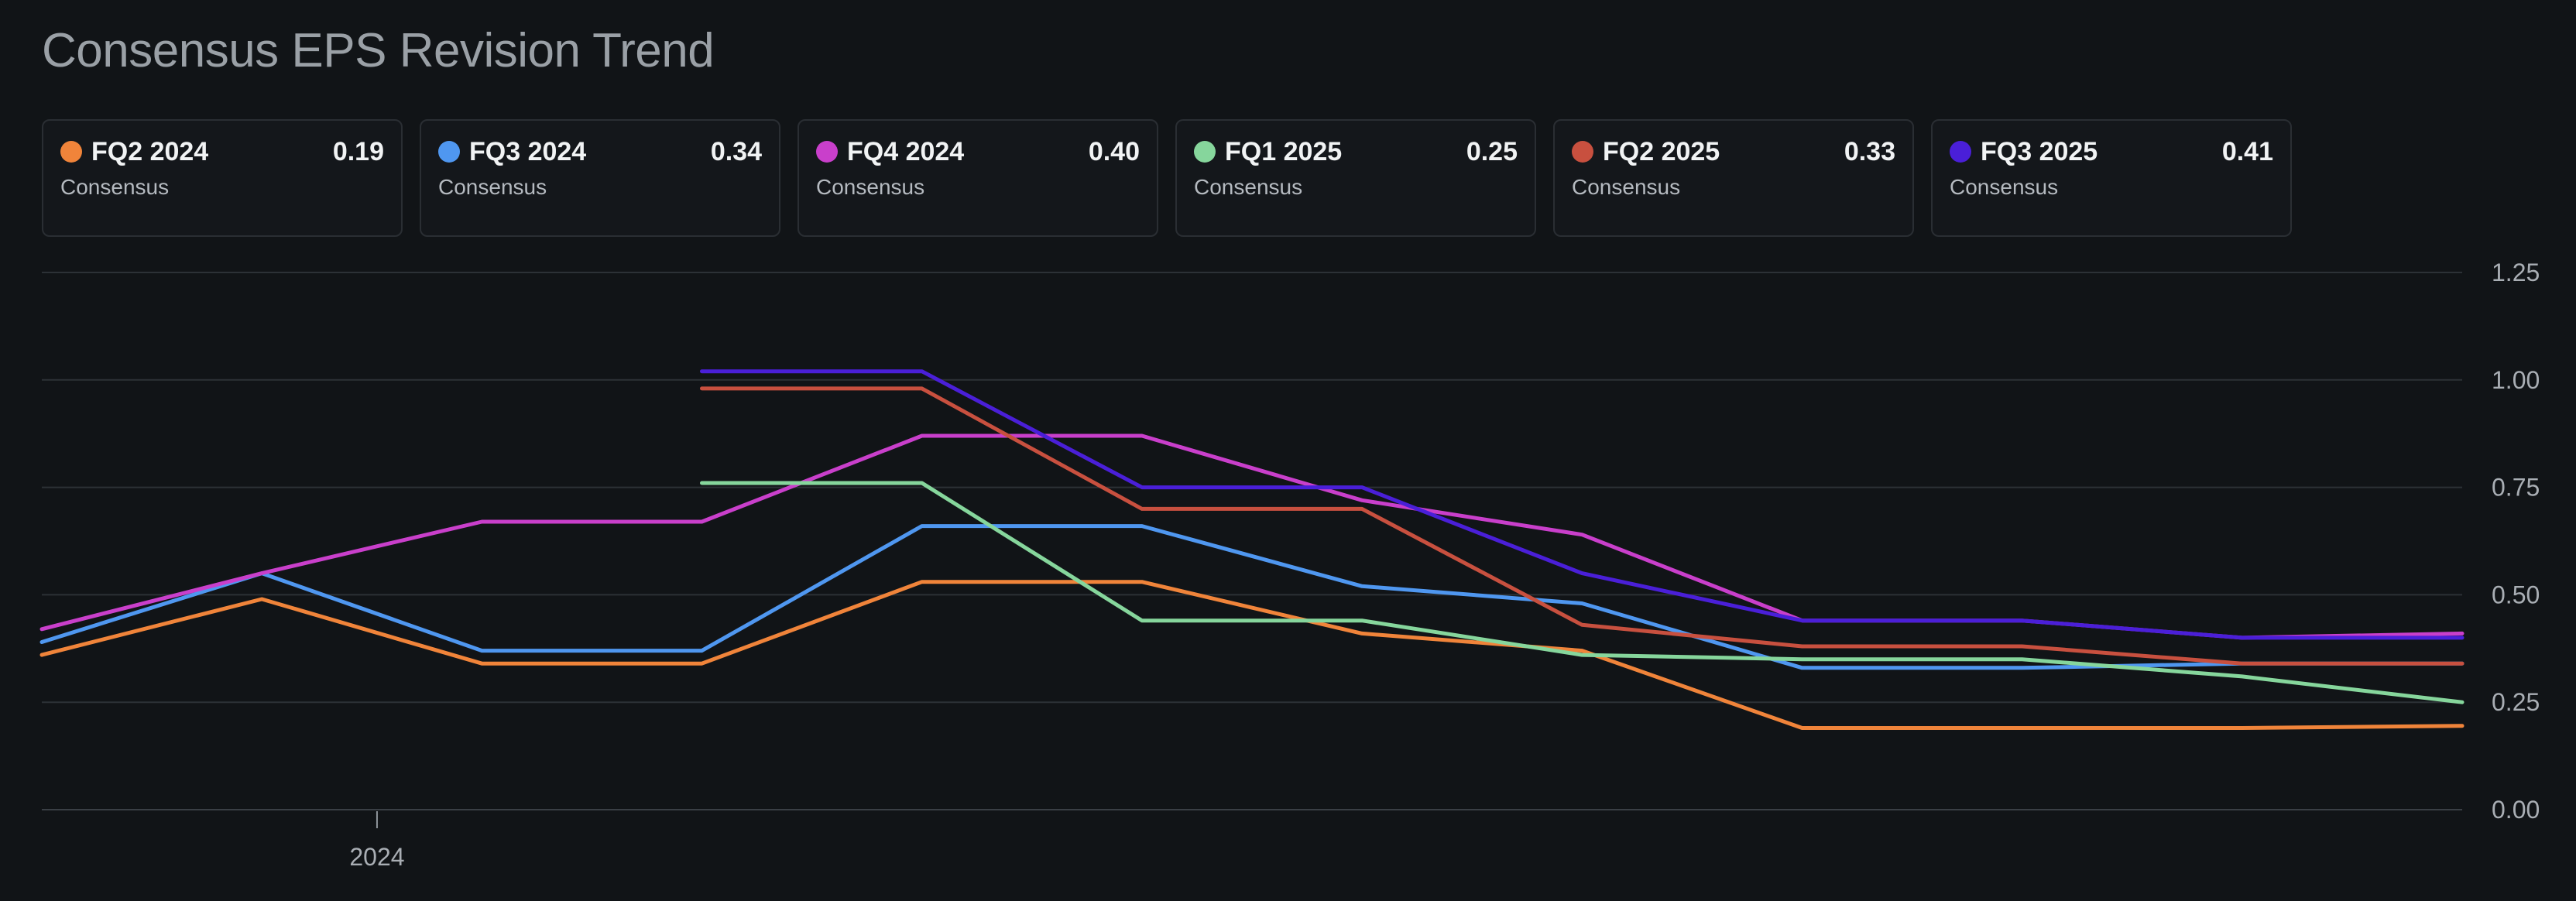 This screenshot has height=901, width=2576. What do you see at coordinates (1661, 151) in the screenshot?
I see `legend-series-name: FQ2 2025` at bounding box center [1661, 151].